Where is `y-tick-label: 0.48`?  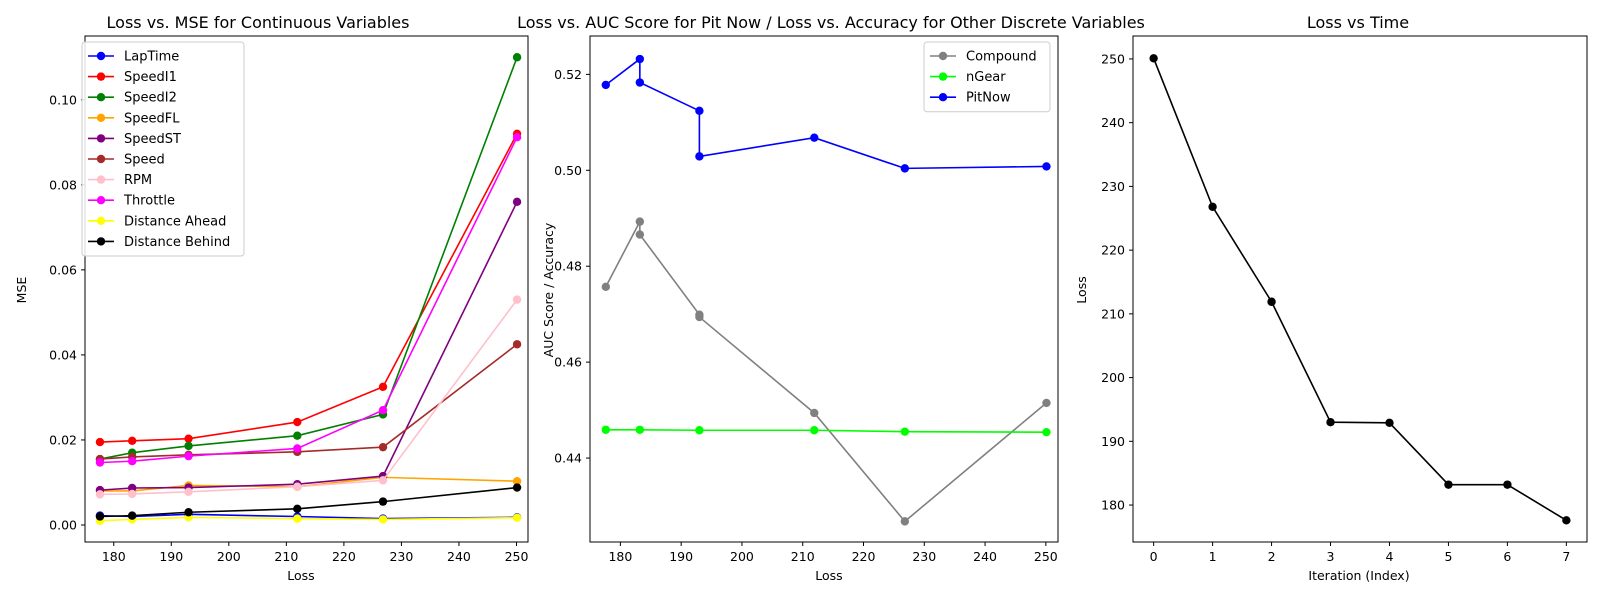
y-tick-label: 0.48 is located at coordinates (568, 266).